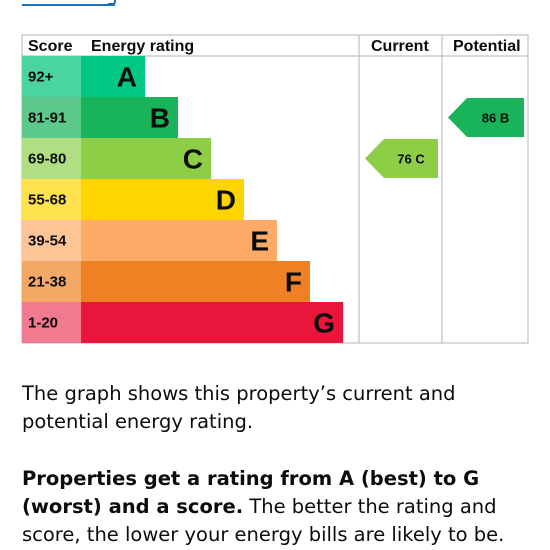  I want to click on band-bar-a, so click(113, 76).